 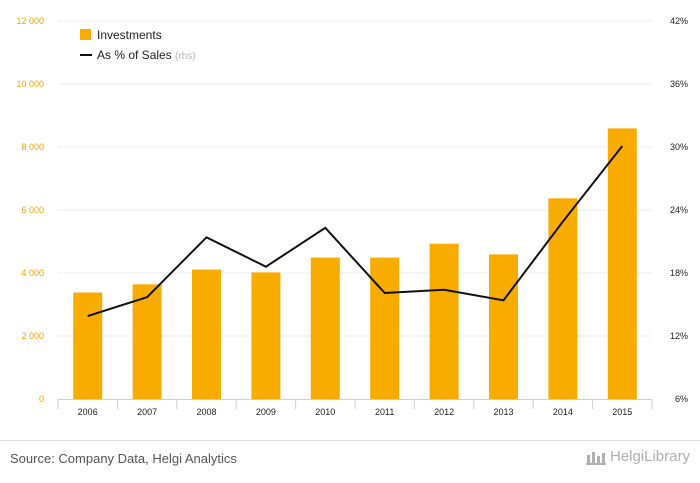 What do you see at coordinates (147, 341) in the screenshot?
I see `bar-2007` at bounding box center [147, 341].